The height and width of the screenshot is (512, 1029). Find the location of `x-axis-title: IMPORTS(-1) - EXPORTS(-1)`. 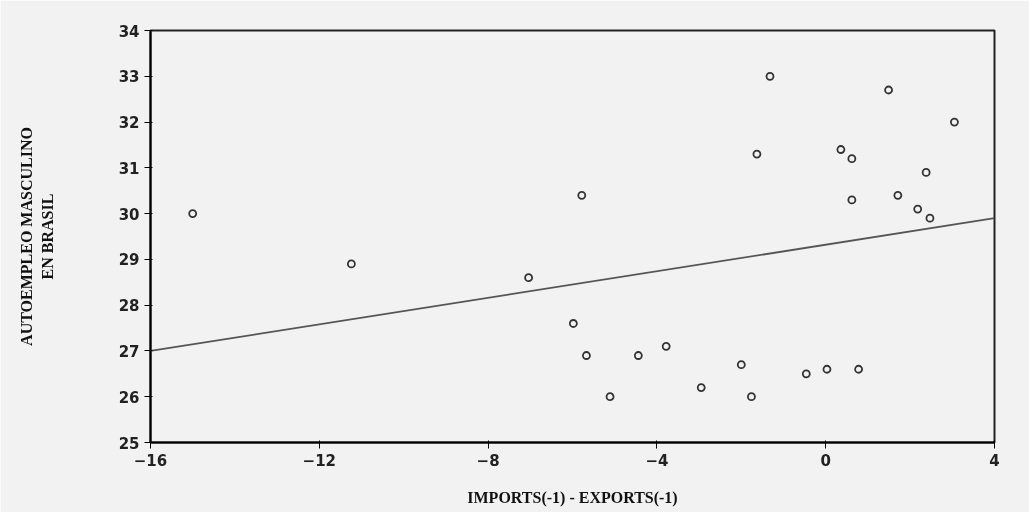

x-axis-title: IMPORTS(-1) - EXPORTS(-1) is located at coordinates (572, 497).